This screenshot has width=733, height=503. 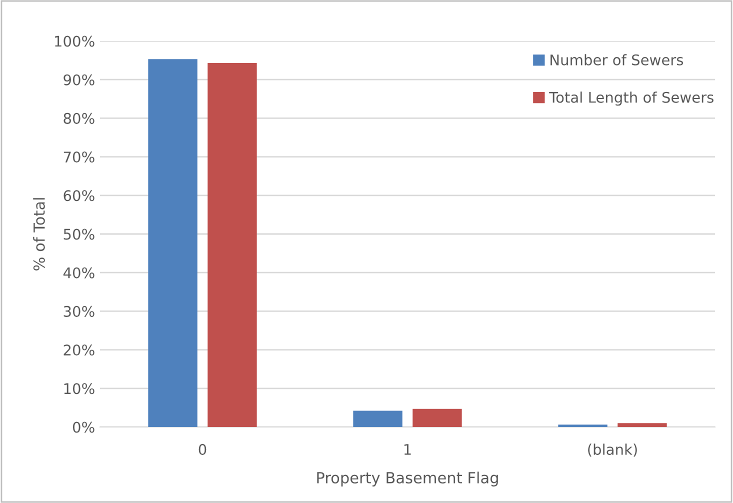 What do you see at coordinates (407, 479) in the screenshot?
I see `x-axis-title: Property Basement Flag` at bounding box center [407, 479].